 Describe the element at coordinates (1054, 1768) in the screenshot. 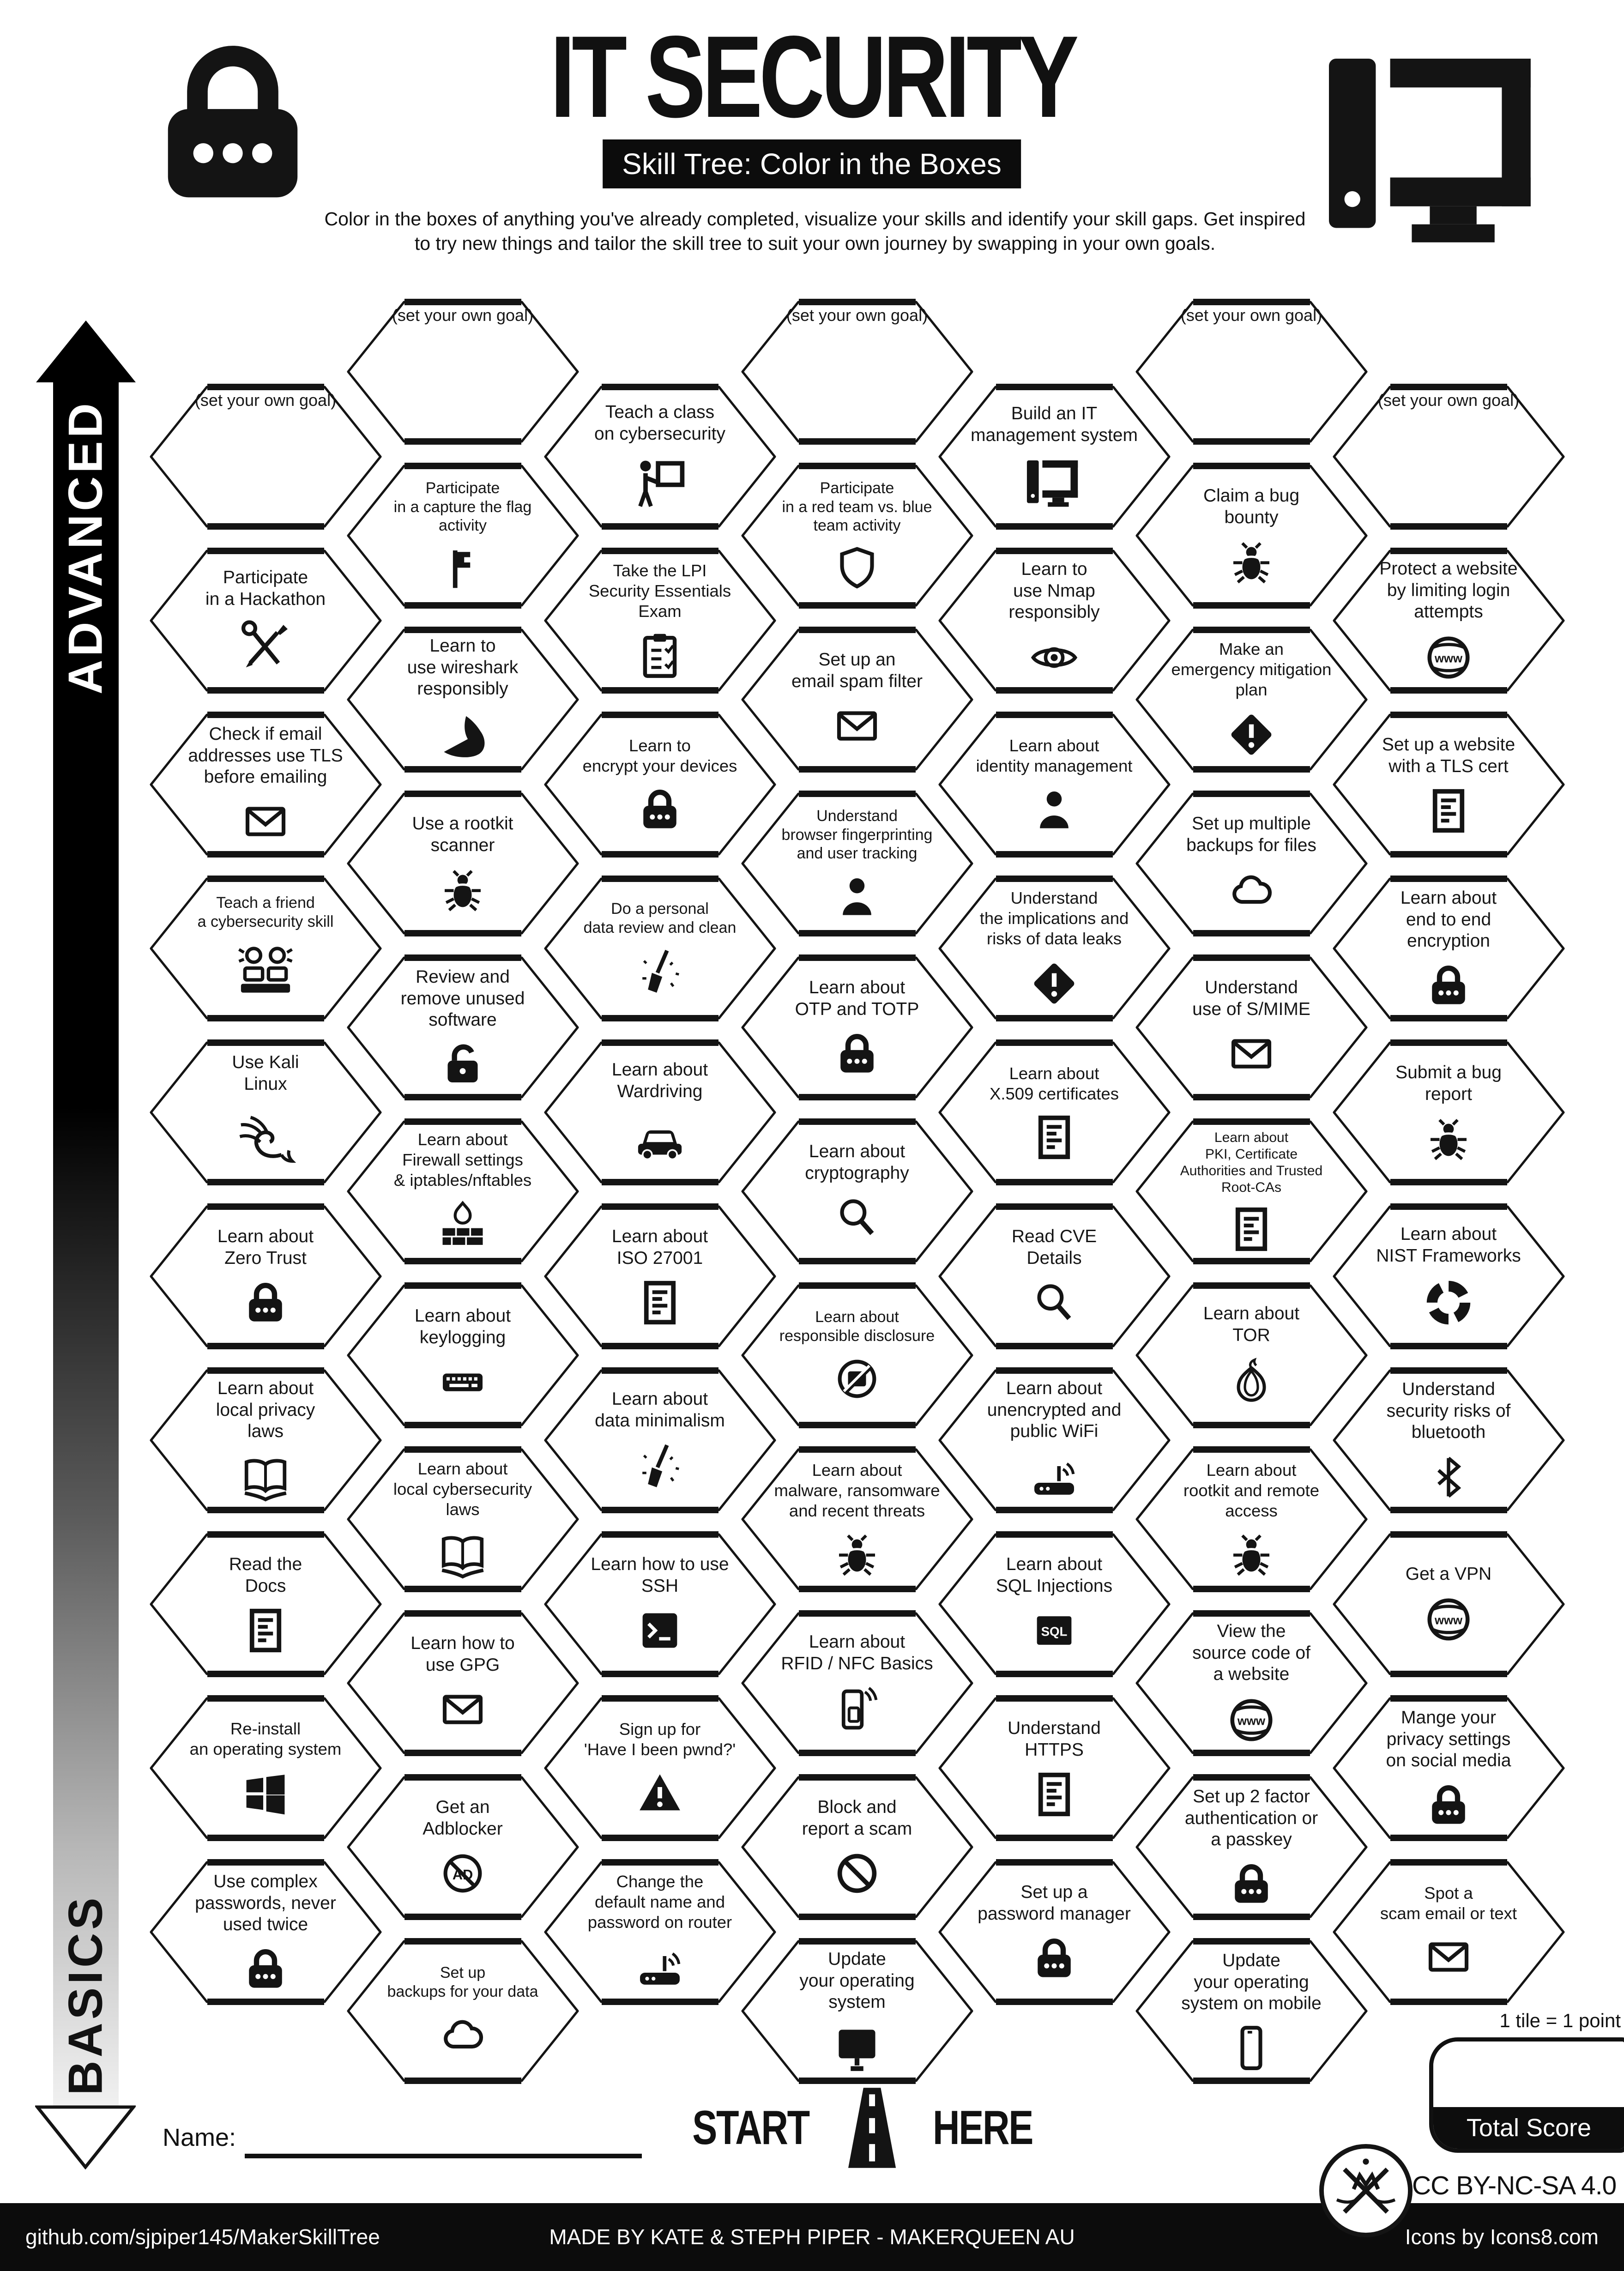

I see `hex-tile: Understand HTTPS` at that location.